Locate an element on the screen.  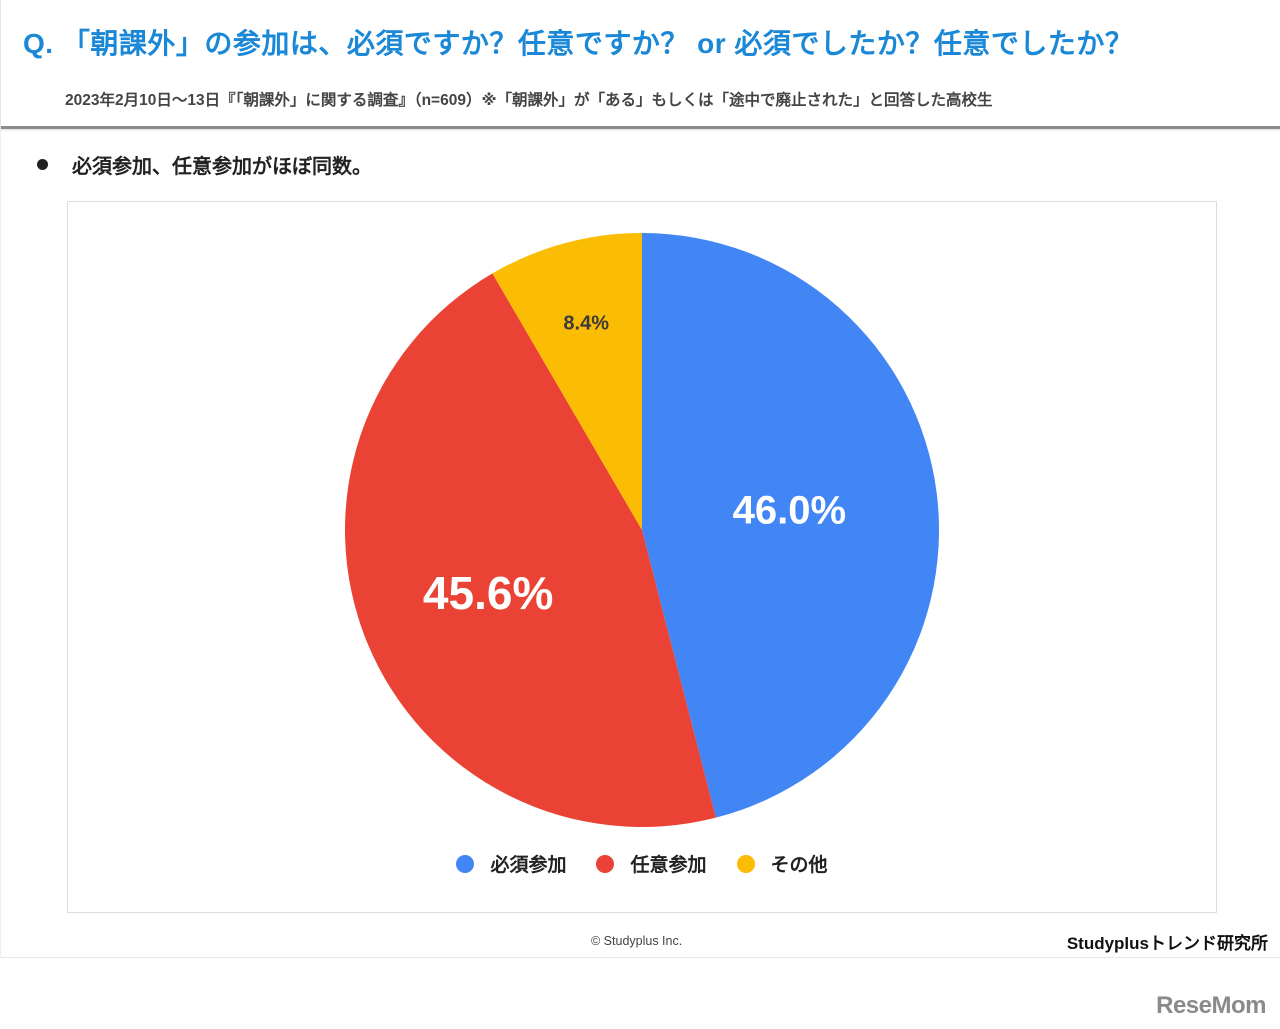
legend-swatch-mandatory is located at coordinates (465, 863).